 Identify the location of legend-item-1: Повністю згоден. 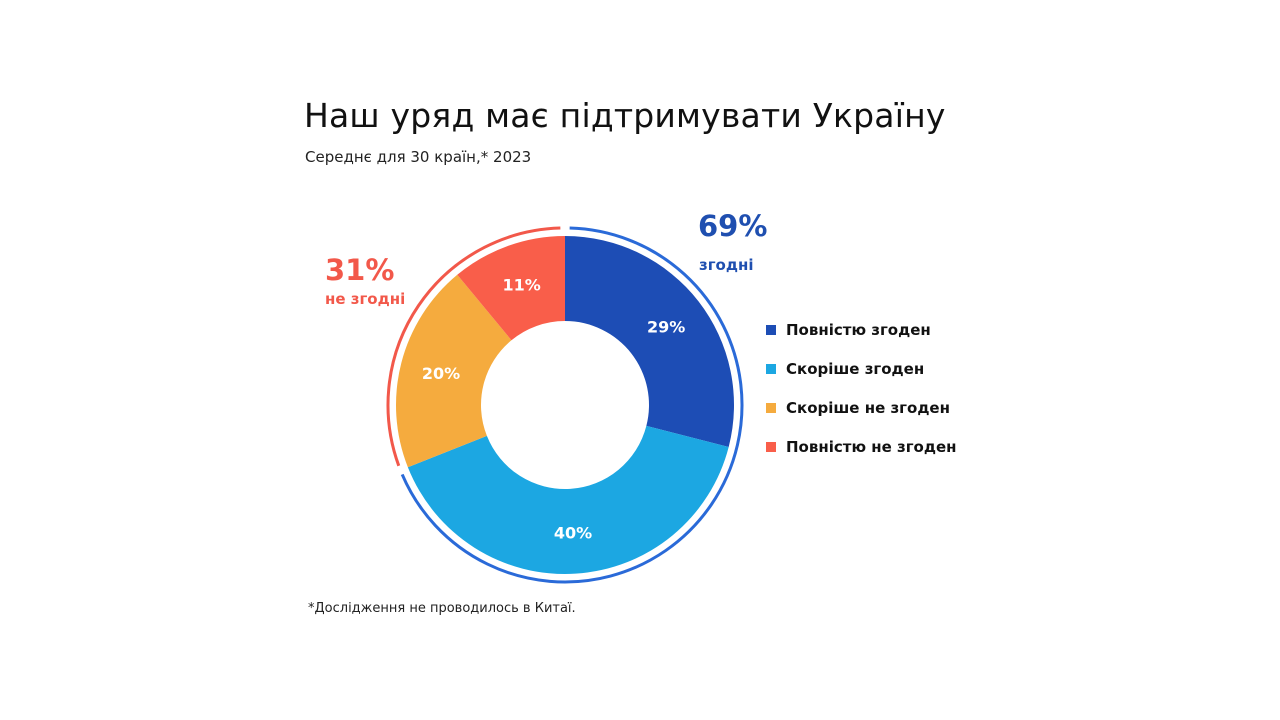
(861, 330).